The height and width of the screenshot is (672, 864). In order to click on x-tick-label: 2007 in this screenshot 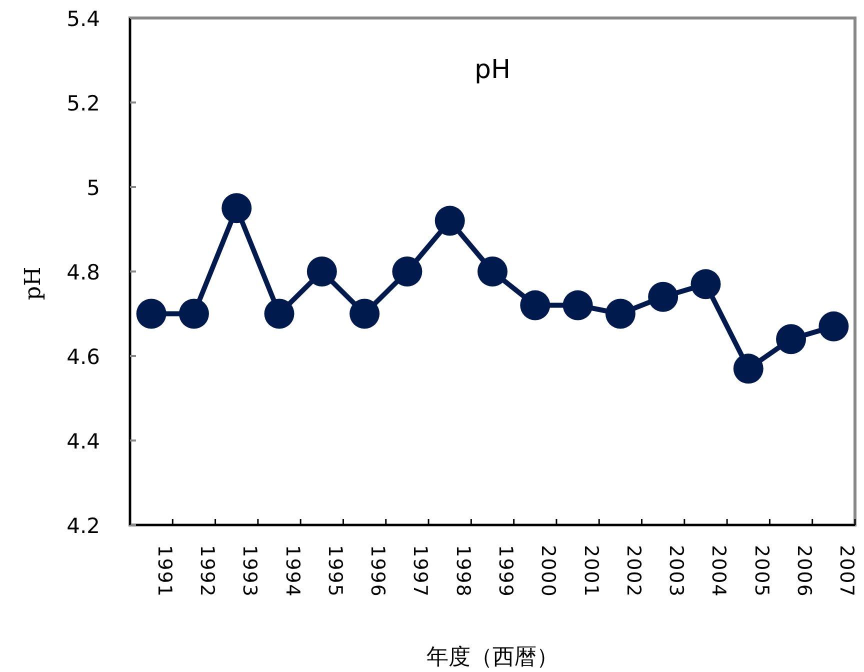, I will do `click(847, 571)`.